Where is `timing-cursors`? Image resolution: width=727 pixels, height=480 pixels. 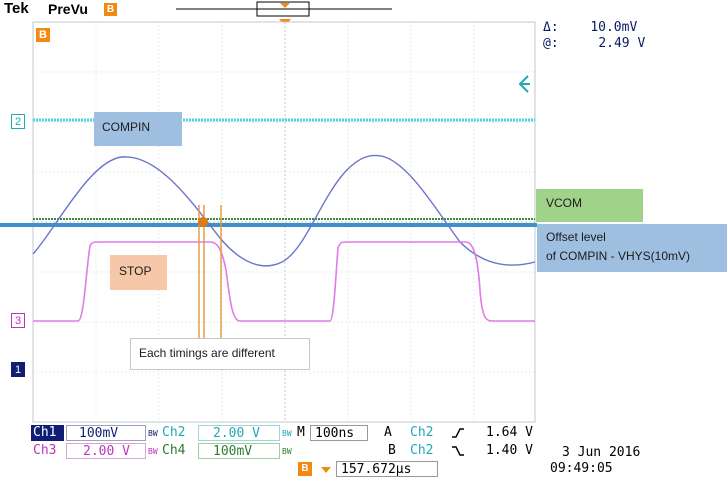
timing-cursors is located at coordinates (210, 271).